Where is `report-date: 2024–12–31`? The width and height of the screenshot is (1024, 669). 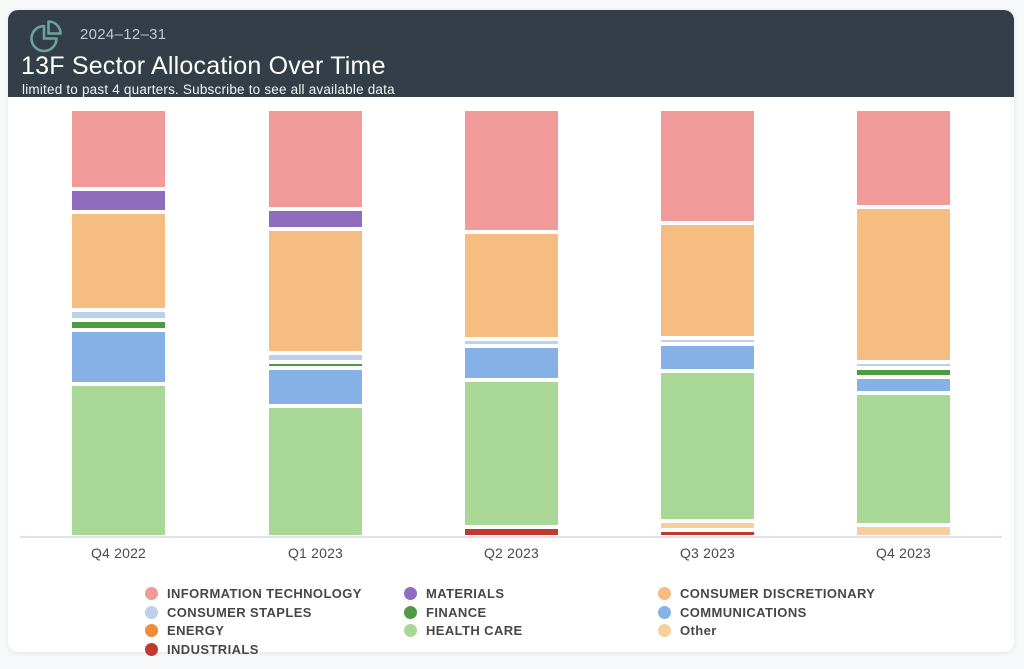
report-date: 2024–12–31 is located at coordinates (123, 34).